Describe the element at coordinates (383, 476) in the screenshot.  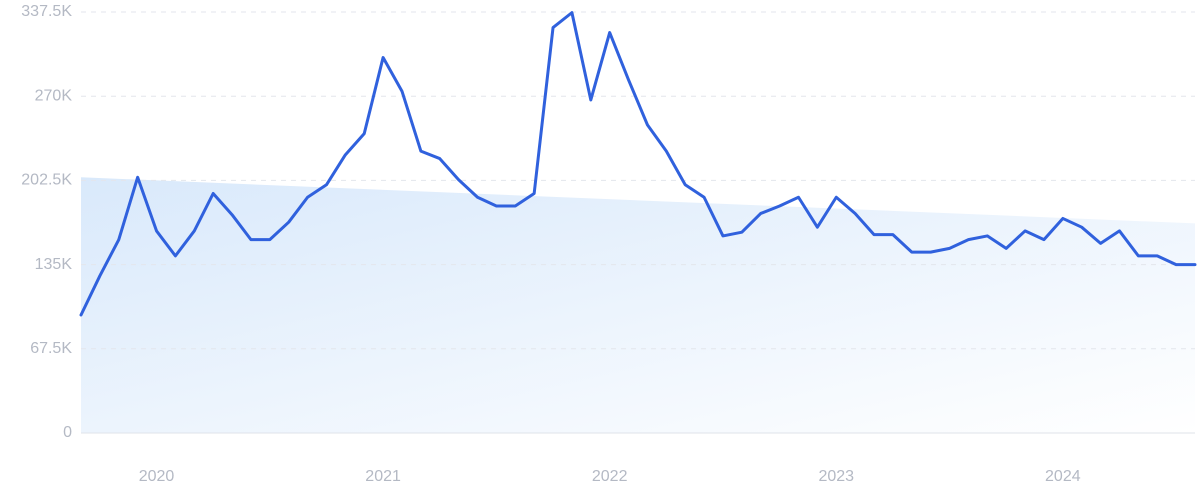
I see `x-tick-label: 2021` at that location.